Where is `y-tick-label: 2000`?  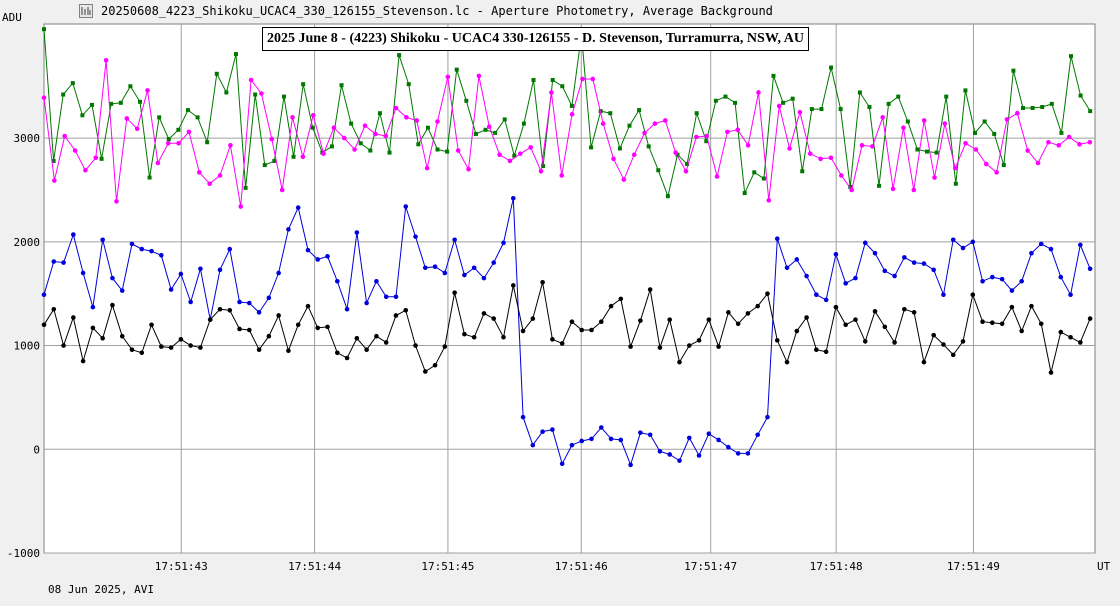 y-tick-label: 2000 is located at coordinates (27, 242).